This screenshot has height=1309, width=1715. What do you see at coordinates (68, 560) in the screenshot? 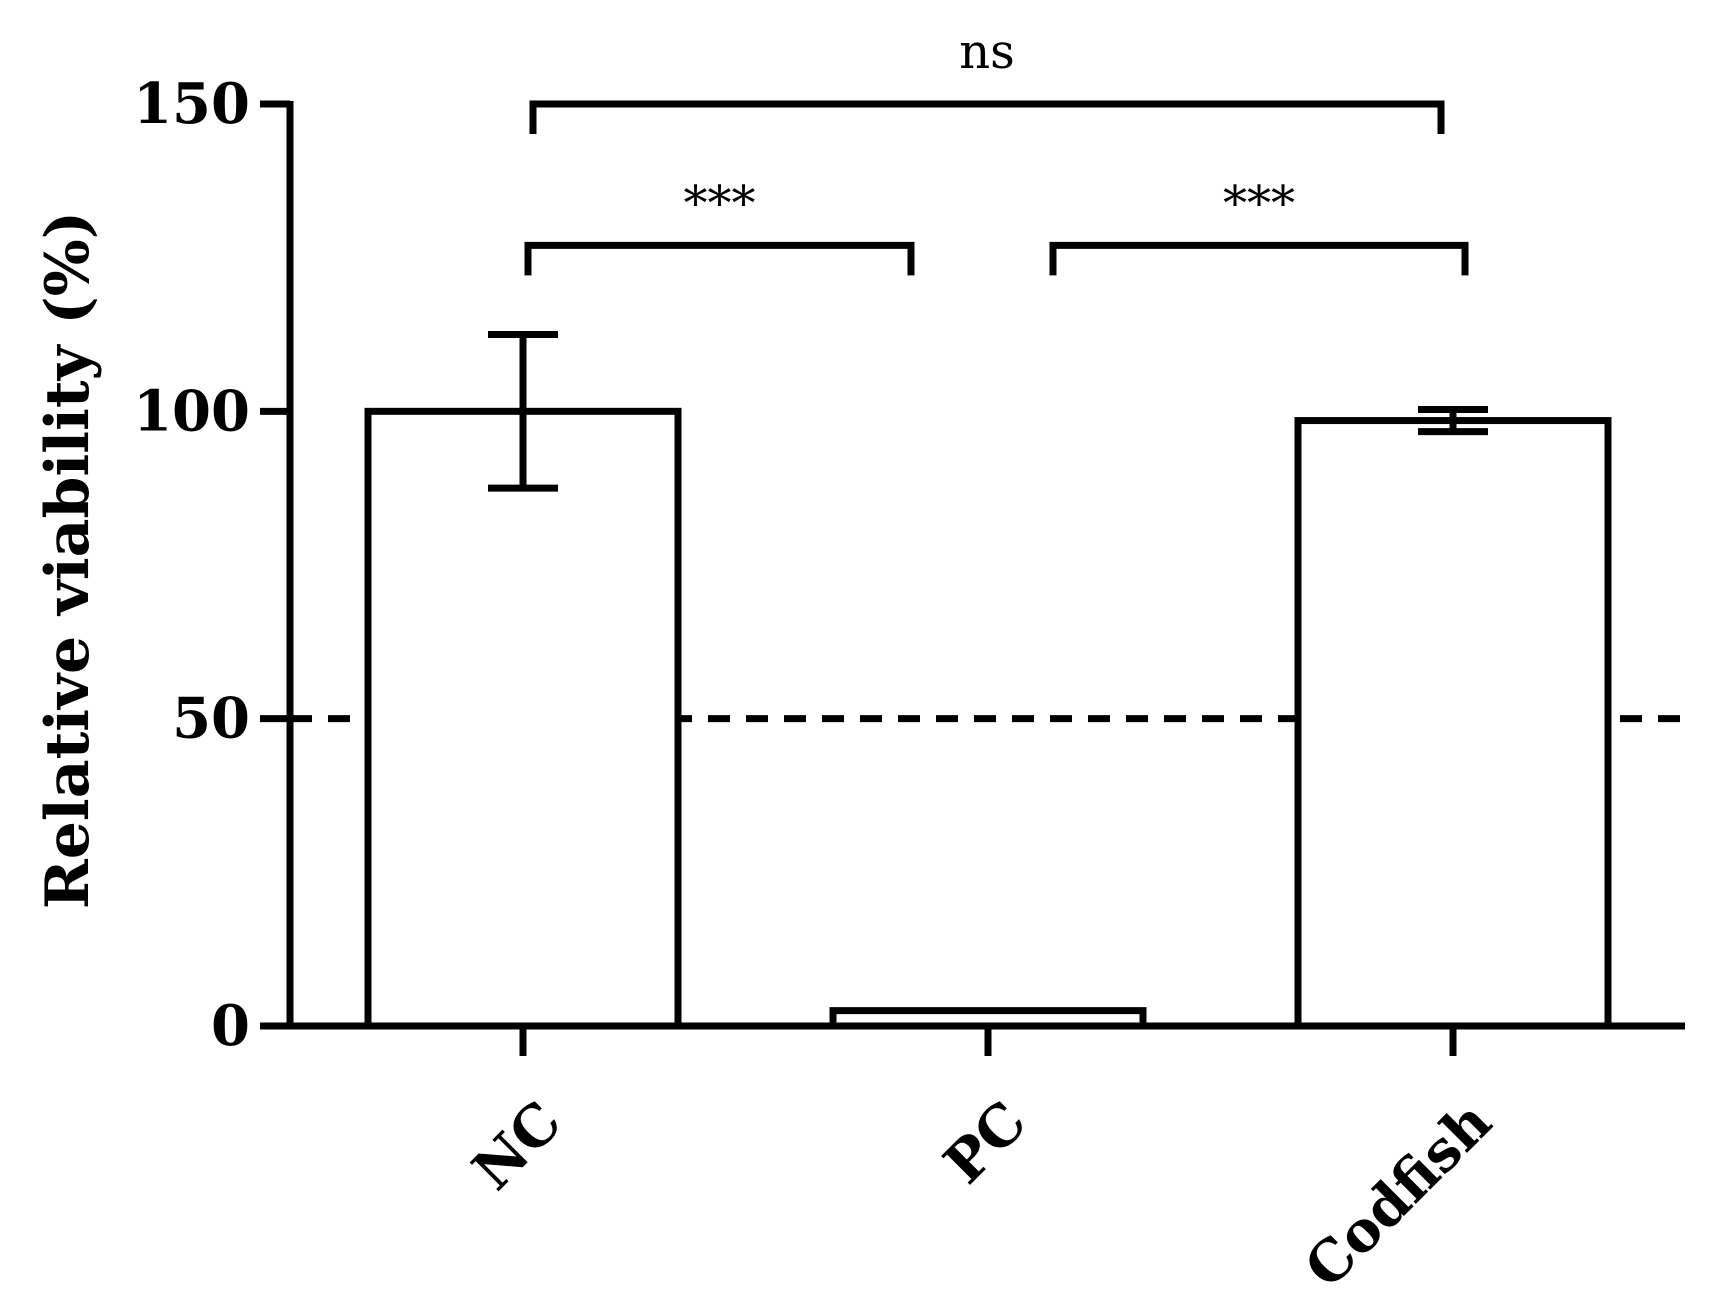
I see `y-axis-title: Relative viability (%)` at bounding box center [68, 560].